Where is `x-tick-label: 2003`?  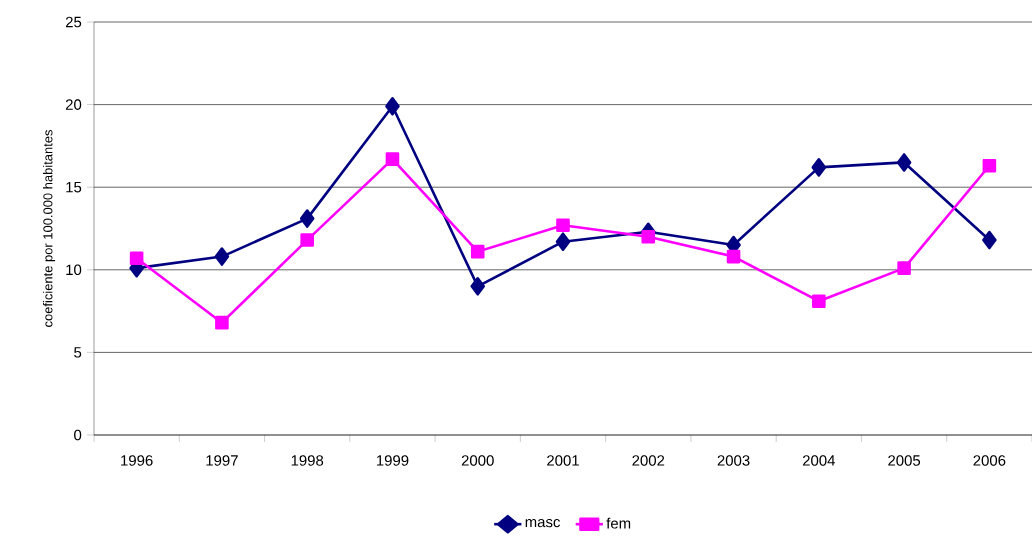 x-tick-label: 2003 is located at coordinates (733, 460).